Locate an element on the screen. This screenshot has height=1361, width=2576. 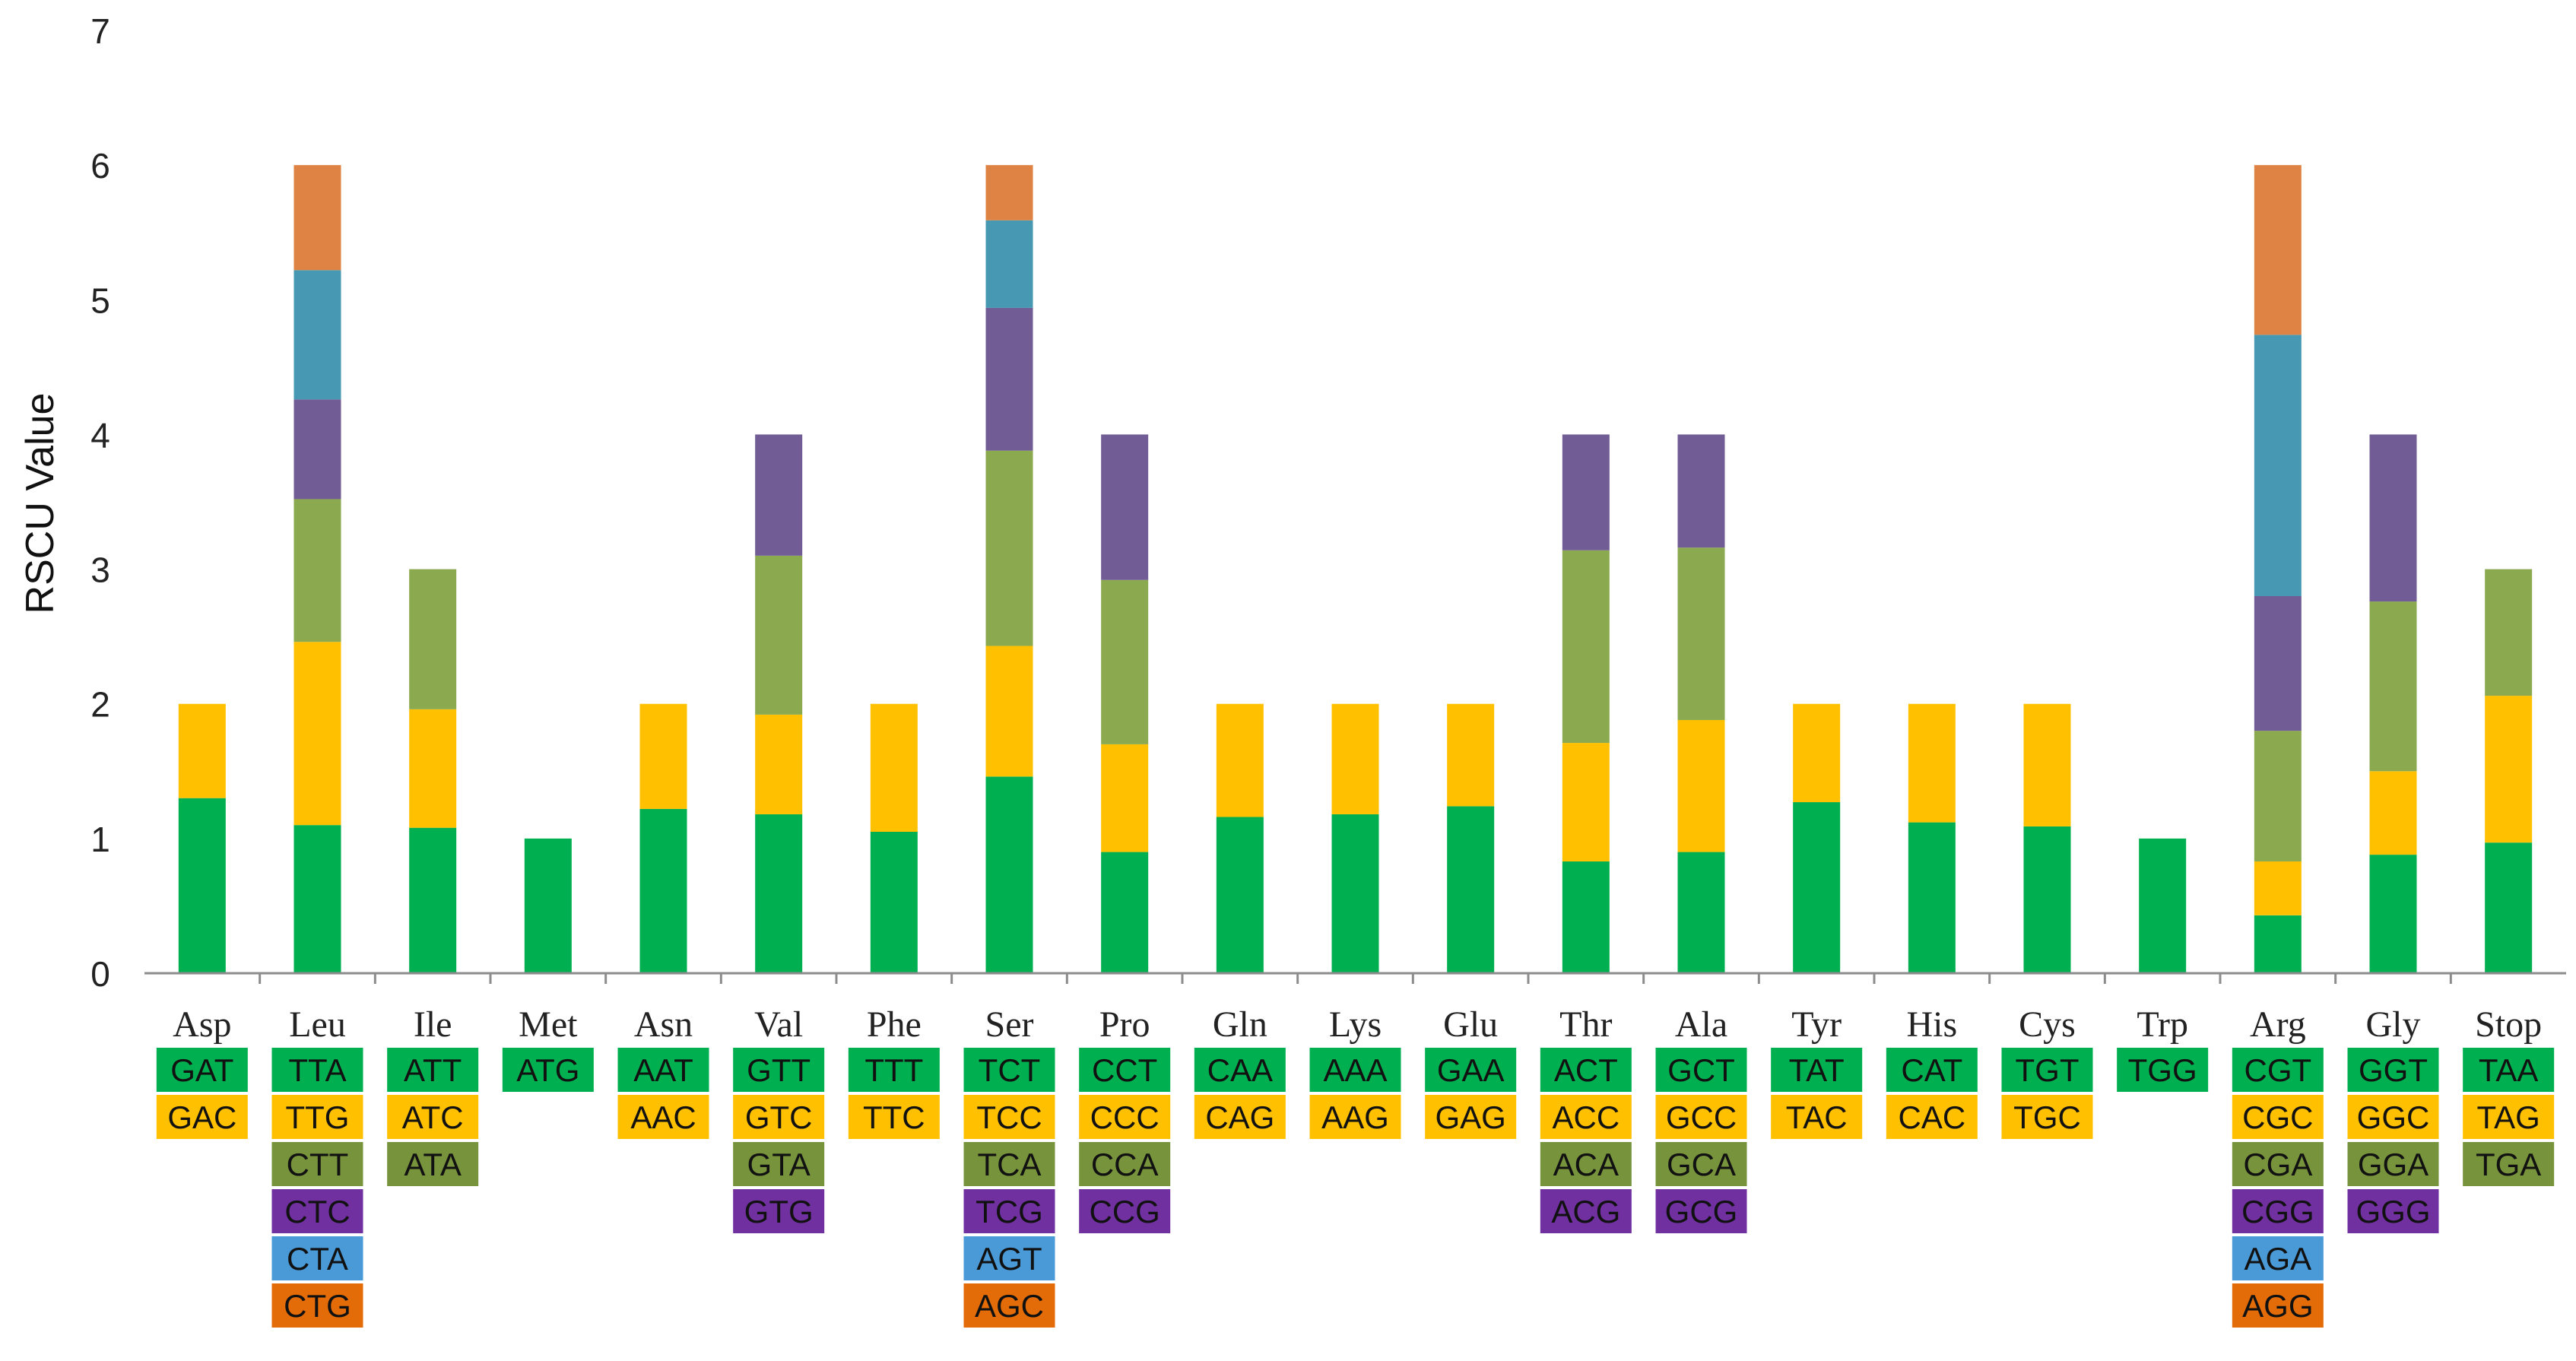
y-tick-label: 7 is located at coordinates (100, 31).